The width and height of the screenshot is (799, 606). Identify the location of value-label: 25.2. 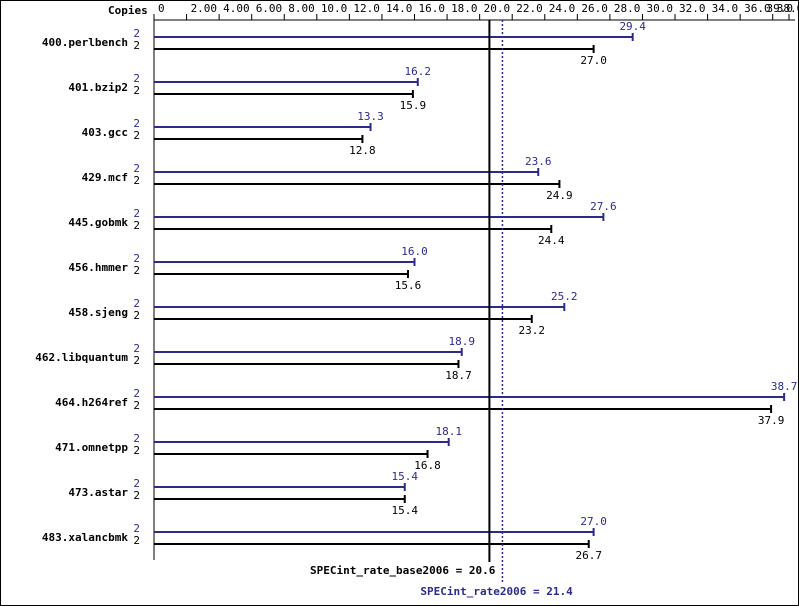
(564, 296).